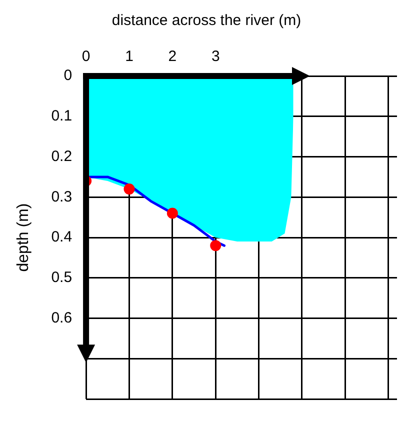 The height and width of the screenshot is (422, 403). I want to click on x-tick-label: 1, so click(129, 57).